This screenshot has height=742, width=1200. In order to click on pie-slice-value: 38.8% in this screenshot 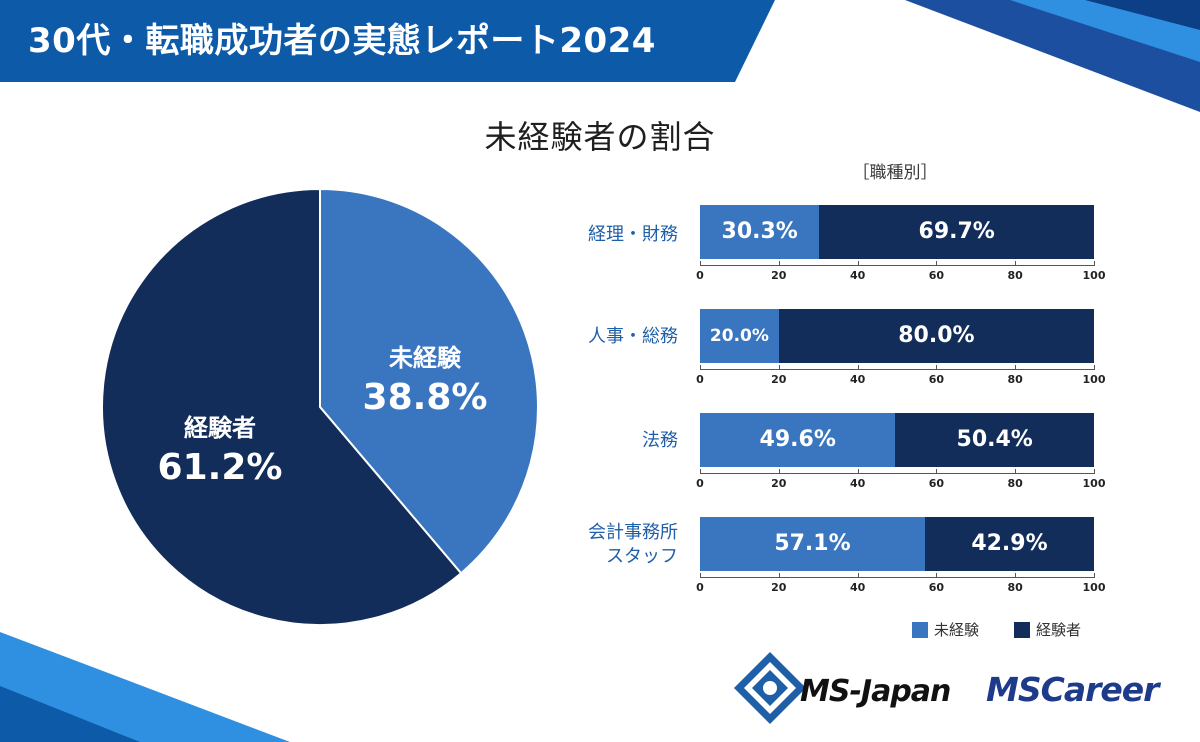, I will do `click(425, 397)`.